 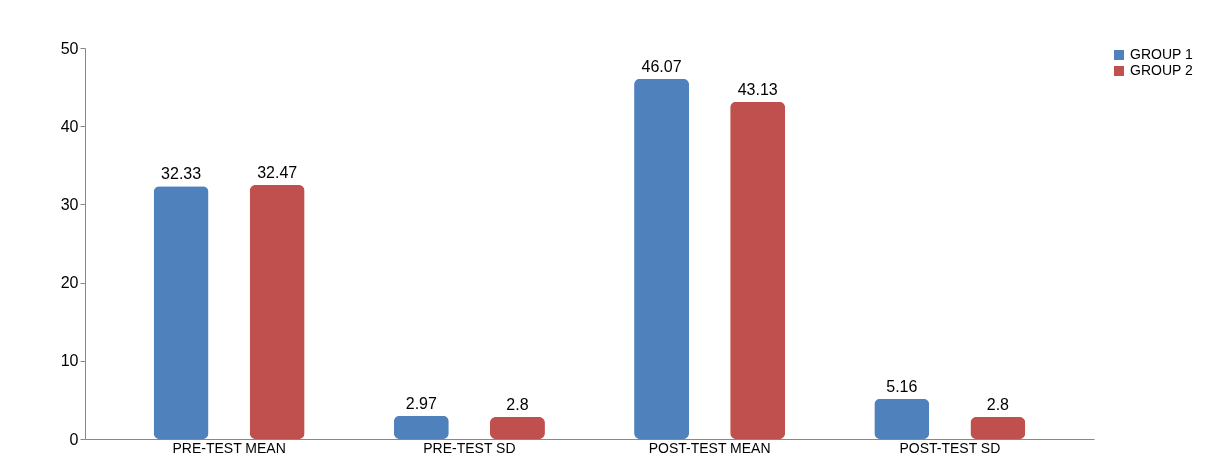 What do you see at coordinates (1161, 70) in the screenshot?
I see `legend-label: GROUP 2` at bounding box center [1161, 70].